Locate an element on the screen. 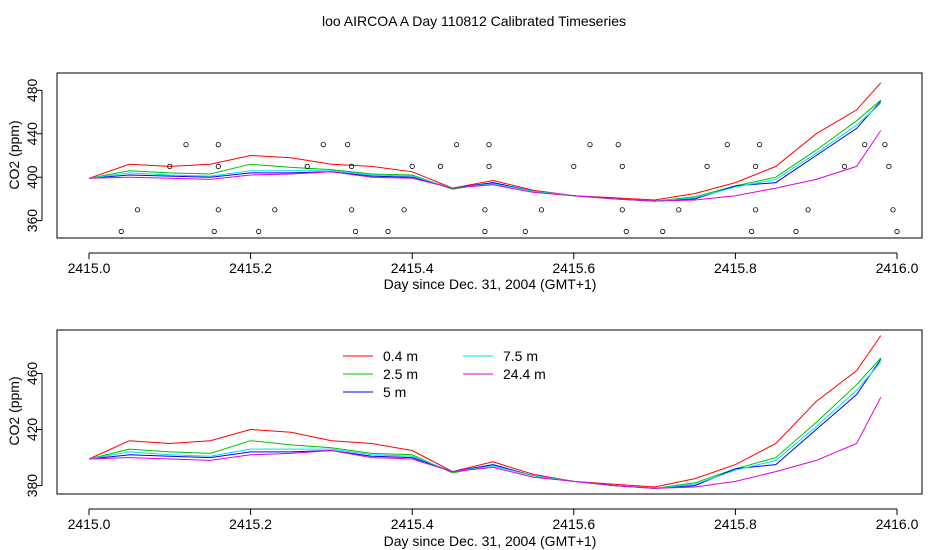 The width and height of the screenshot is (950, 550). bottom-y-axis-label: CO2 (ppm) is located at coordinates (14, 410).